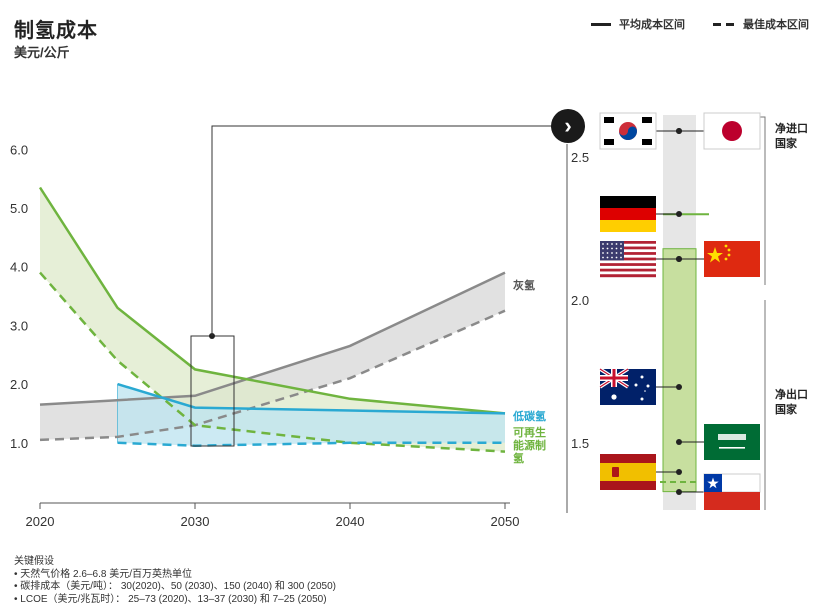 The width and height of the screenshot is (825, 611). Describe the element at coordinates (791, 128) in the screenshot. I see `group-label-importers: 净进口` at that location.